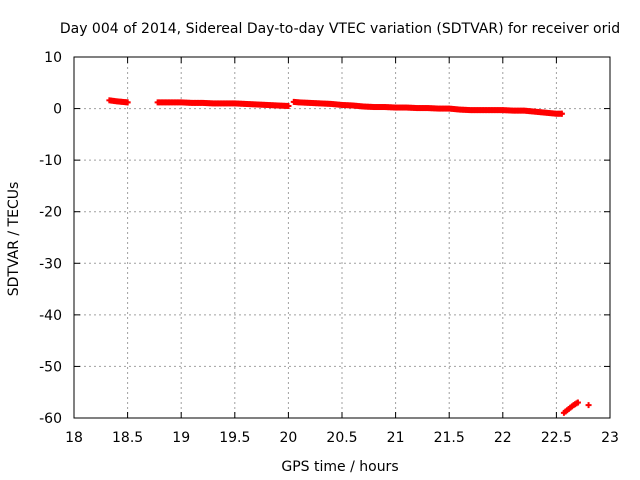 The height and width of the screenshot is (480, 640). What do you see at coordinates (74, 438) in the screenshot?
I see `x-tick-label: 18` at bounding box center [74, 438].